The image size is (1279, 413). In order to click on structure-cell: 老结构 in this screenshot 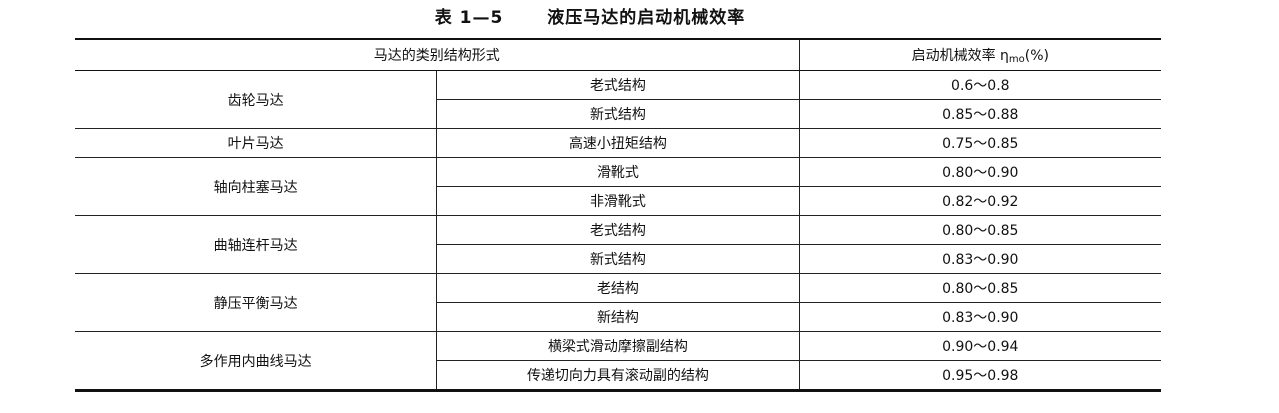, I will do `click(618, 288)`.